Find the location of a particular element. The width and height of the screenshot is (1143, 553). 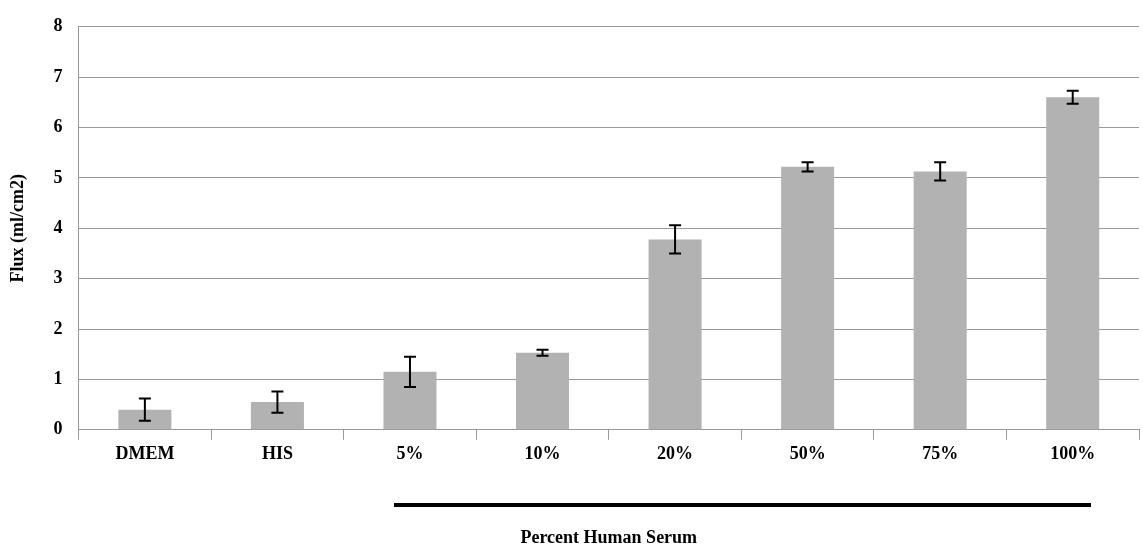

x-tick-label: 20% is located at coordinates (675, 453).